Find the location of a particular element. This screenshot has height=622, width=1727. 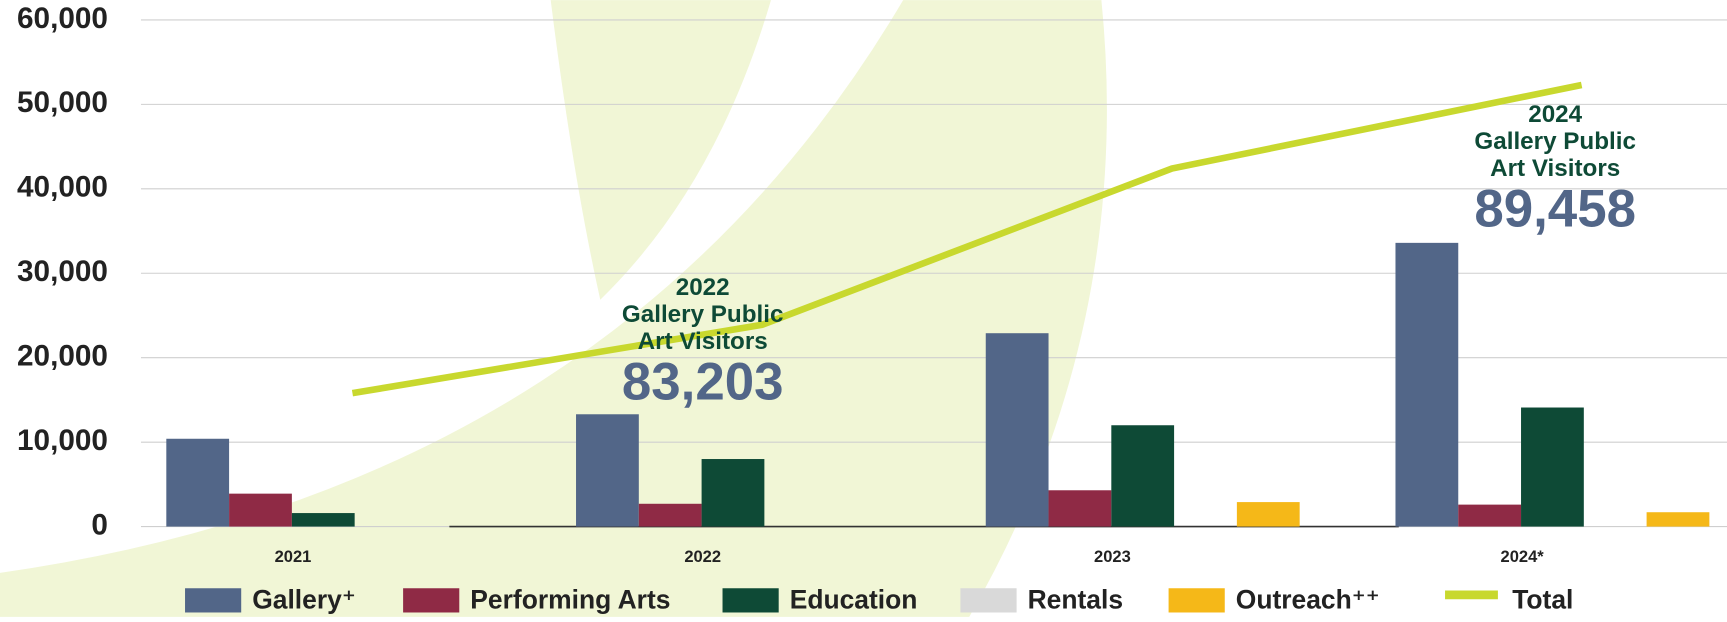

y-tick-label: 60,000 is located at coordinates (62, 18).